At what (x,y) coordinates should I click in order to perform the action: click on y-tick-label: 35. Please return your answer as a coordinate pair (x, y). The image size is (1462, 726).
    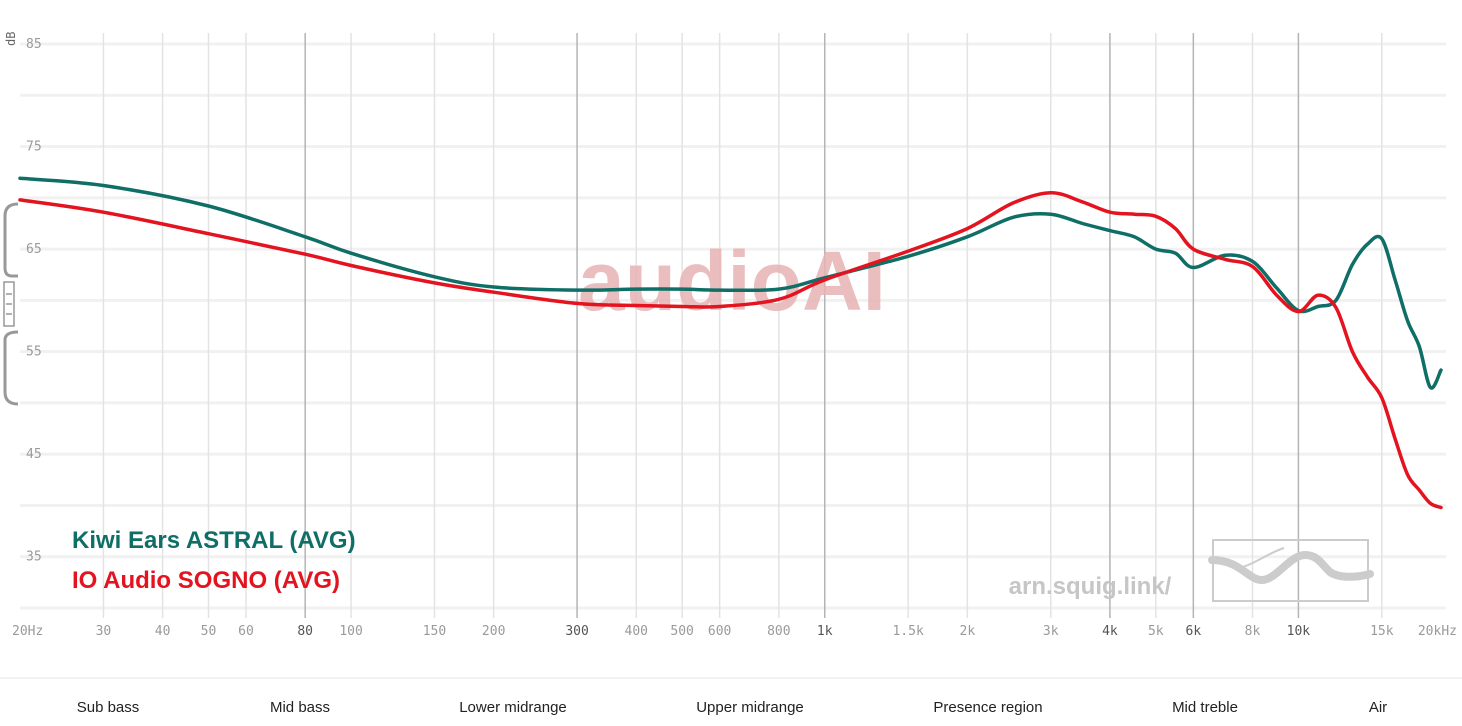
    Looking at the image, I should click on (34, 557).